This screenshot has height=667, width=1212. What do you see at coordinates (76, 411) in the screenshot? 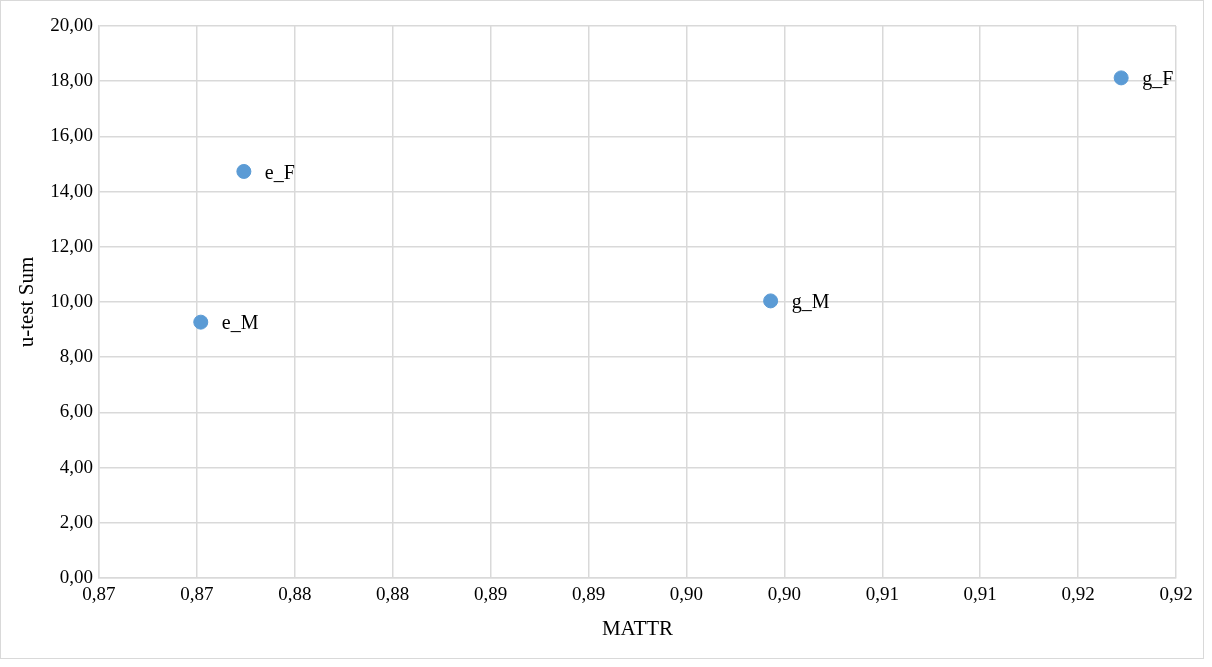
I see `y-tick-label: 6,00` at bounding box center [76, 411].